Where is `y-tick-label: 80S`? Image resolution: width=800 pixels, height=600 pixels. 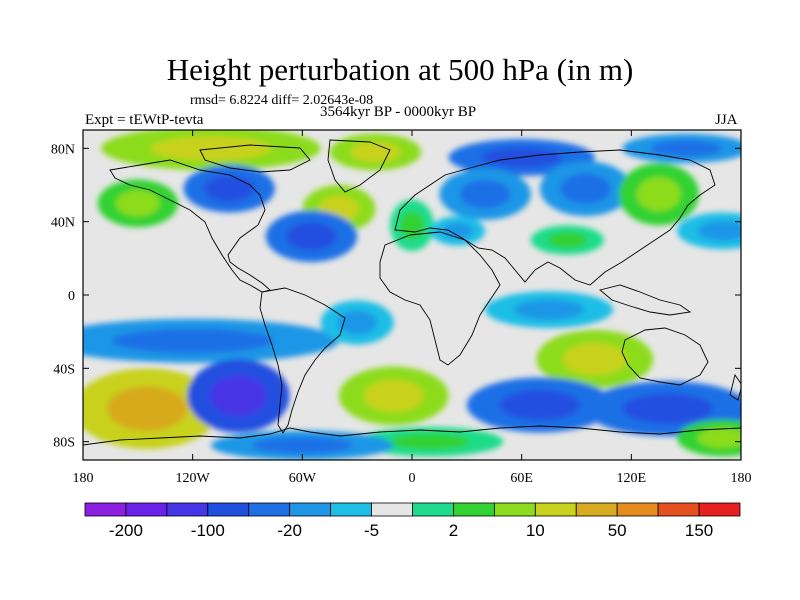
y-tick-label: 80S is located at coordinates (64, 443).